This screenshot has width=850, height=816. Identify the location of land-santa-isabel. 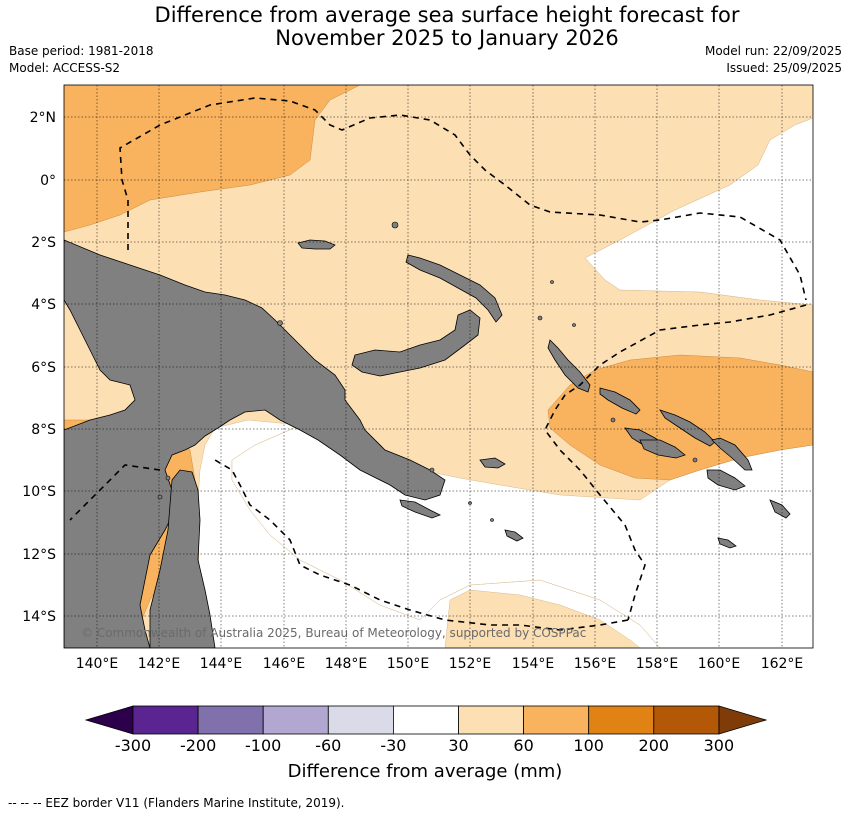
(687, 428).